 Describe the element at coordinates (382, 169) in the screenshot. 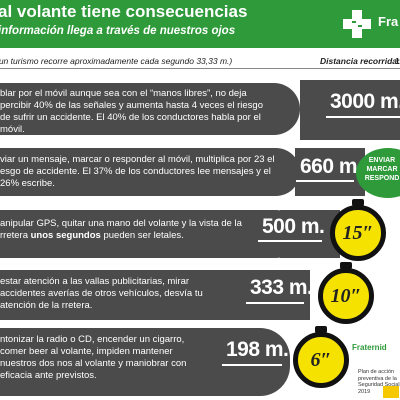

I see `callout-text: ENVIAR MARCAR RESPOND` at that location.